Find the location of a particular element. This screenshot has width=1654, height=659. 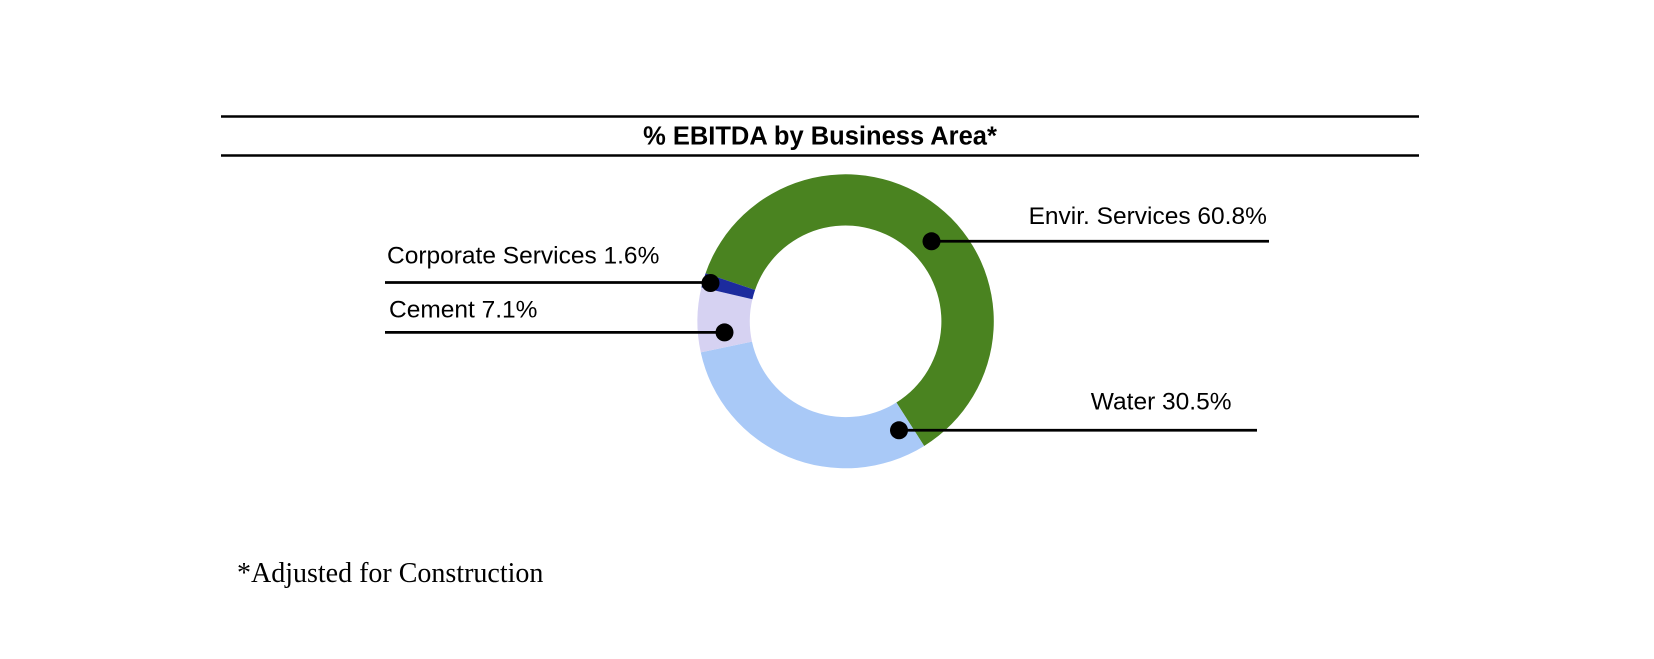

svg-text: Water 30.5% is located at coordinates (1161, 402).